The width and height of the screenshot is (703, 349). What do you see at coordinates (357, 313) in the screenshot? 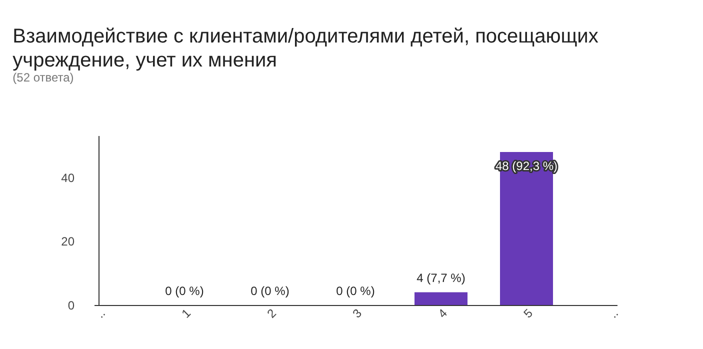
I see `x-tick-label: 3` at bounding box center [357, 313].